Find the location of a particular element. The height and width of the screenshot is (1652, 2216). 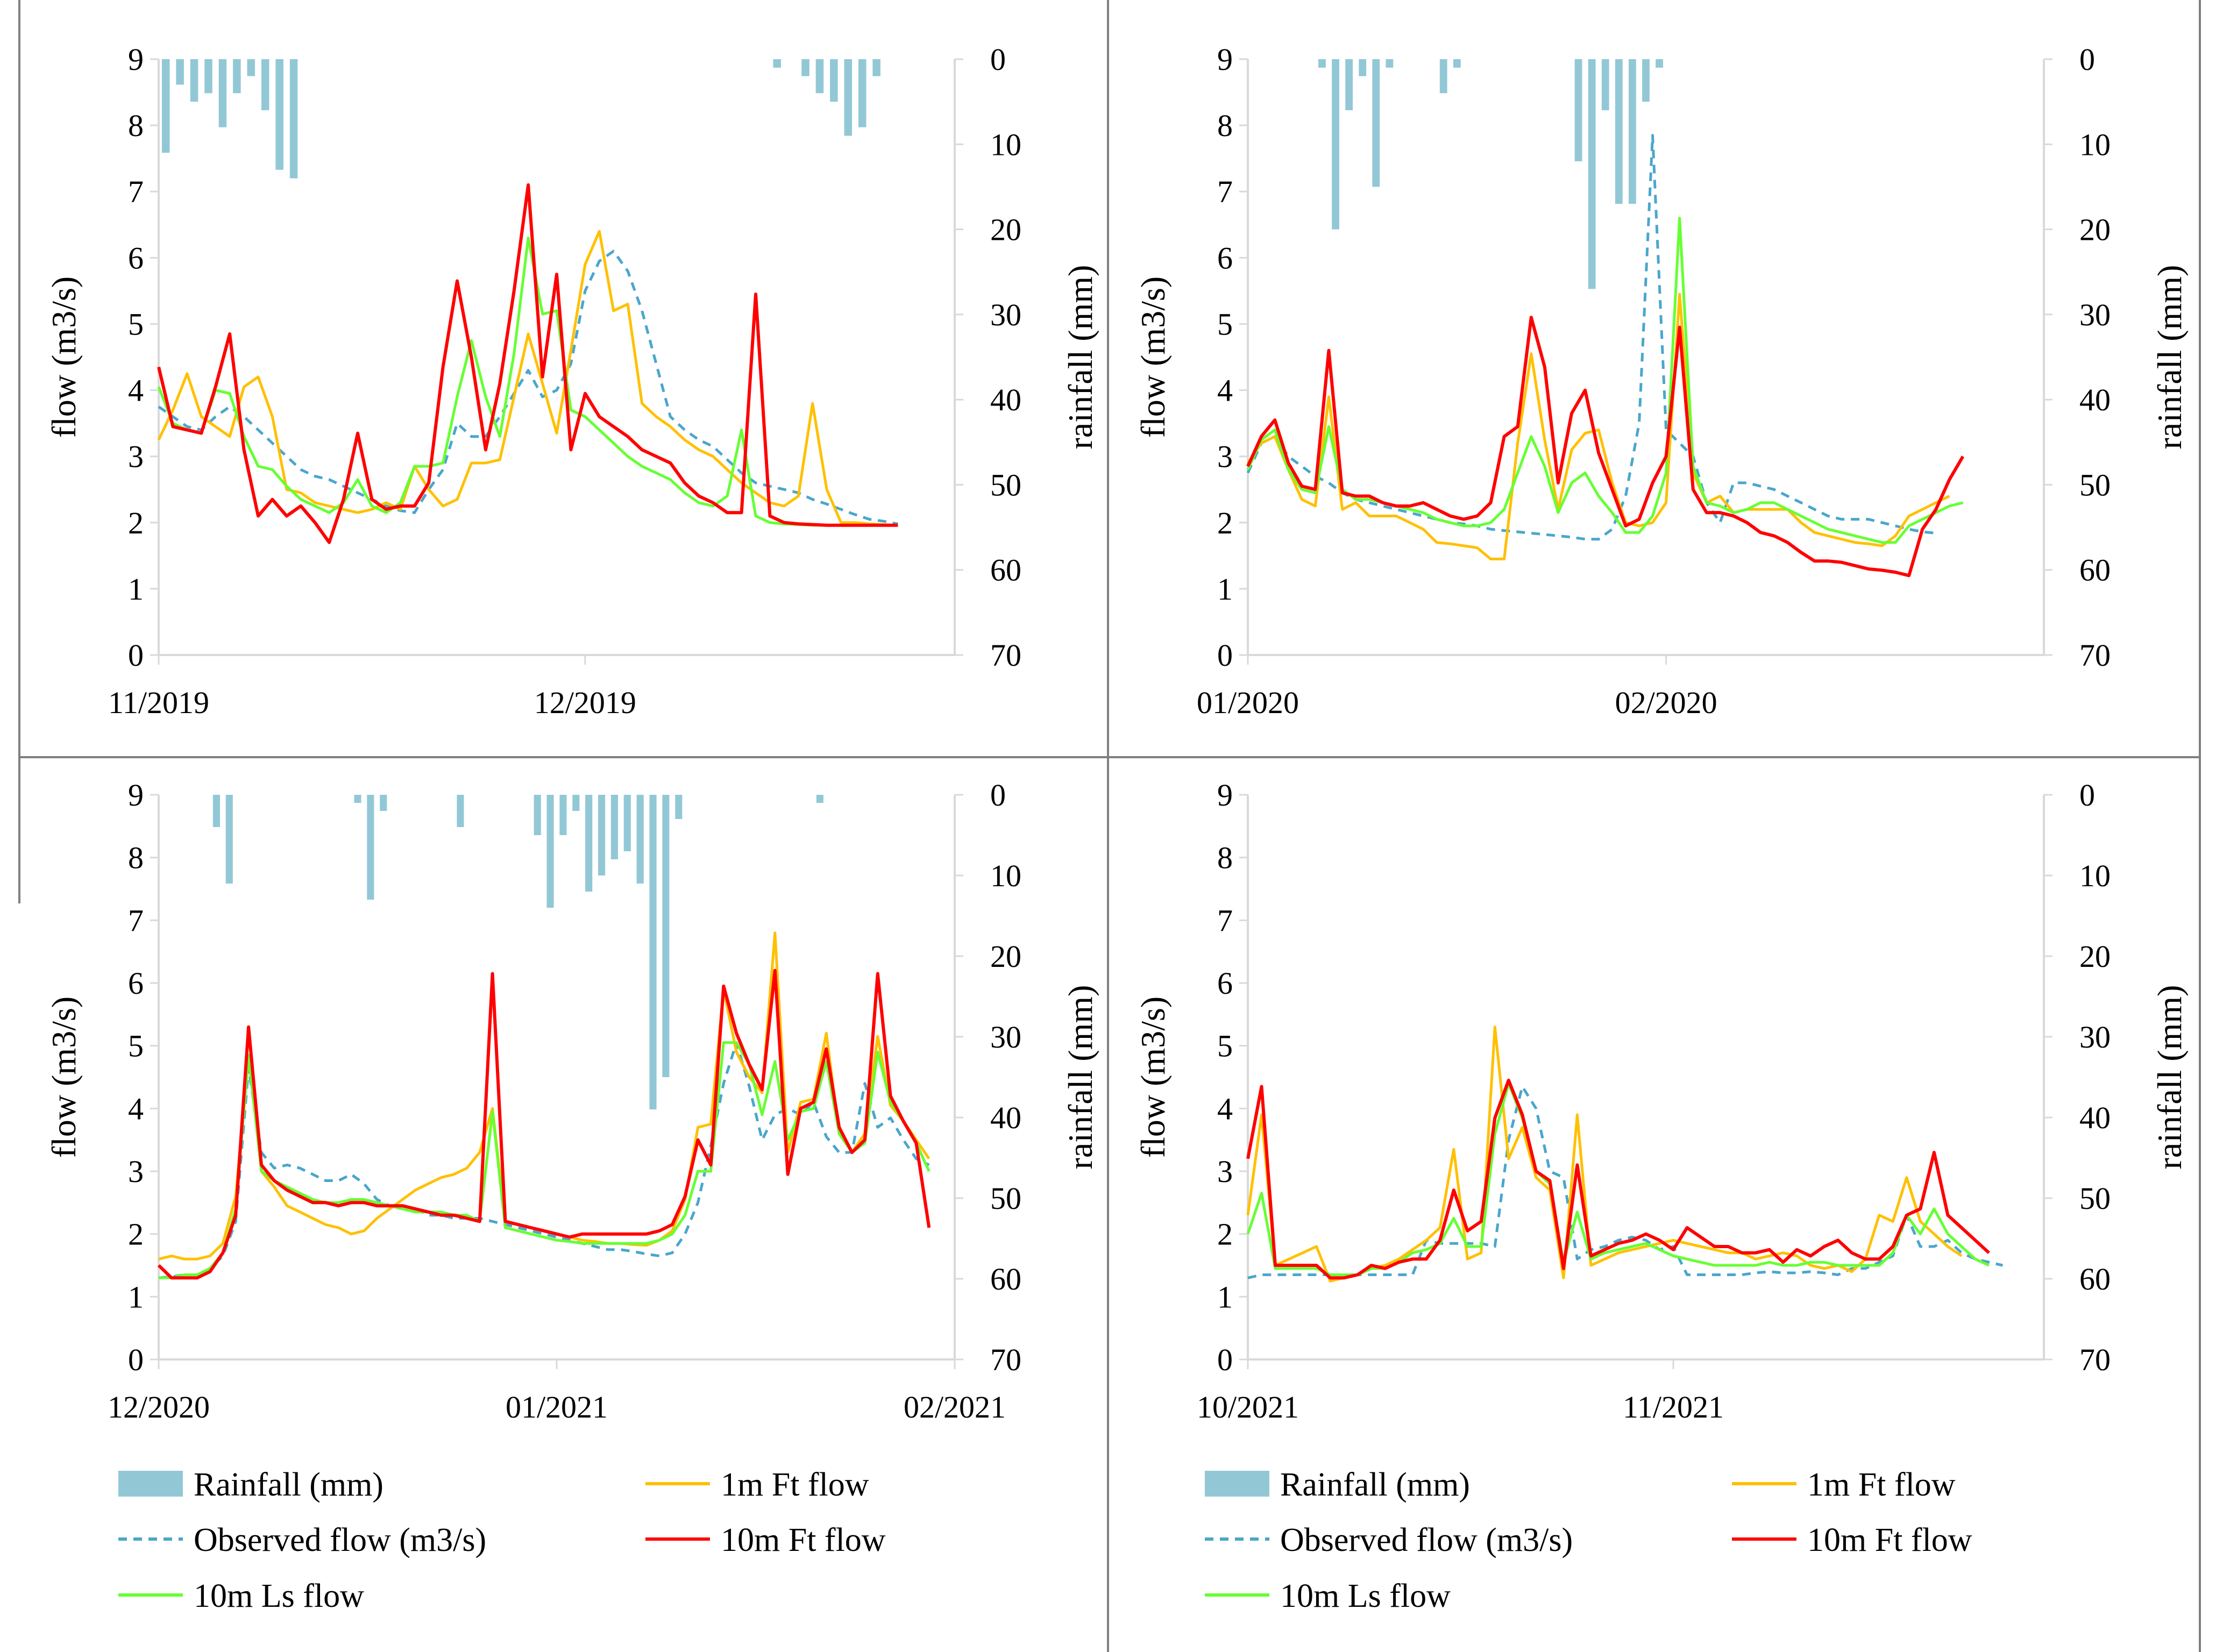

y-tick-label: 8 is located at coordinates (136, 125).